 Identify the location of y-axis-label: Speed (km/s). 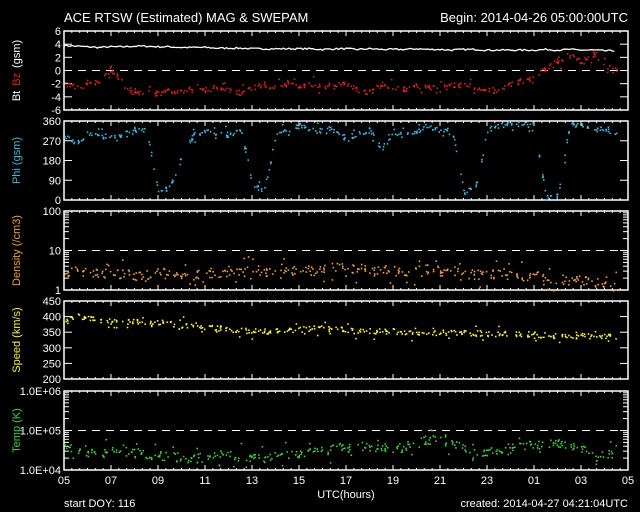
(17, 339).